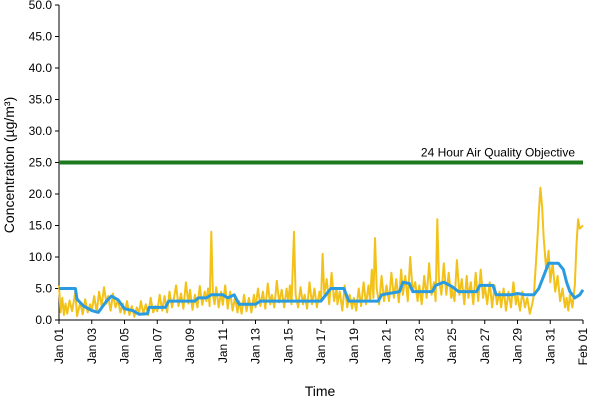 The height and width of the screenshot is (400, 600). I want to click on y-tick-label: 40.0, so click(41, 68).